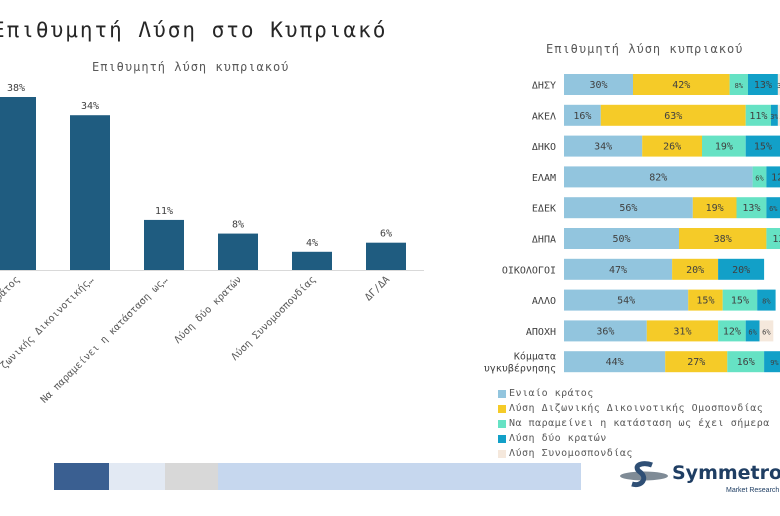  What do you see at coordinates (544, 240) in the screenshot?
I see `y-tick-label: ΔΗΠΑ` at bounding box center [544, 240].